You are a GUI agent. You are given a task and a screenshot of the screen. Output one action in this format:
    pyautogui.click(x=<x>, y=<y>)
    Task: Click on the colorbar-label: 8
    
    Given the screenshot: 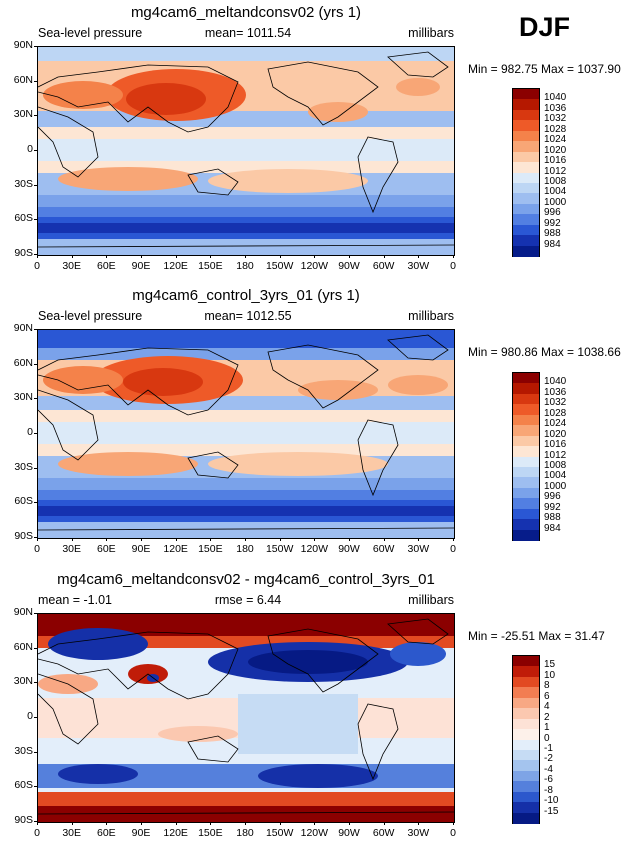 What is the action you would take?
    pyautogui.click(x=547, y=686)
    